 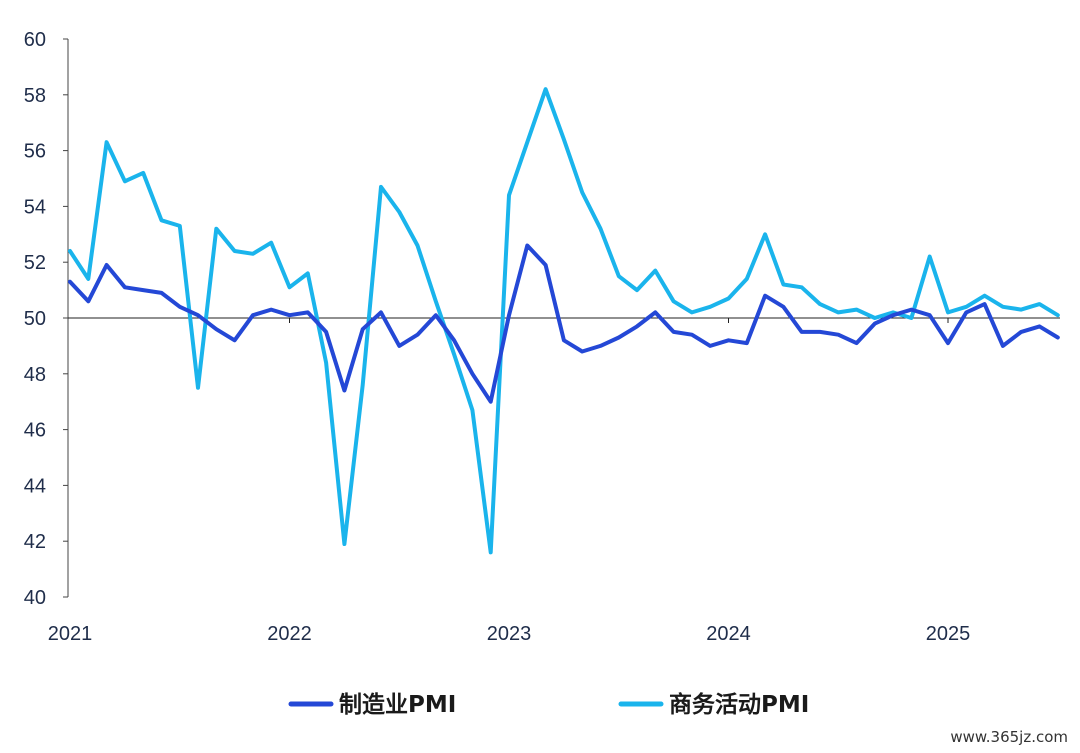 What do you see at coordinates (728, 634) in the screenshot?
I see `x-tick-label: 2024` at bounding box center [728, 634].